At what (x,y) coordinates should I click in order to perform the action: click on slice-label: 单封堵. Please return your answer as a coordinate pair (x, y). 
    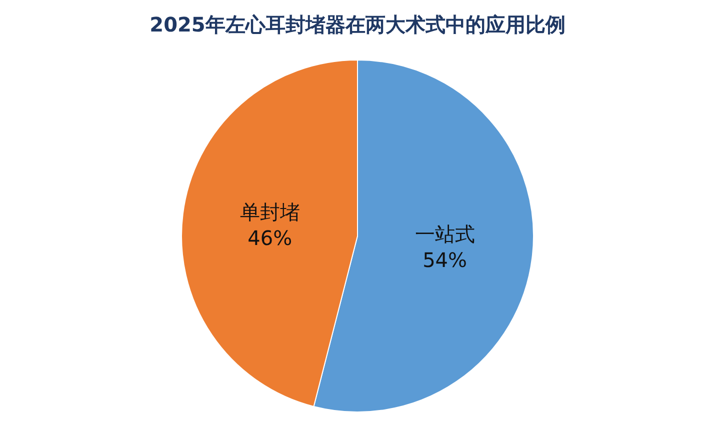
    Looking at the image, I should click on (270, 212).